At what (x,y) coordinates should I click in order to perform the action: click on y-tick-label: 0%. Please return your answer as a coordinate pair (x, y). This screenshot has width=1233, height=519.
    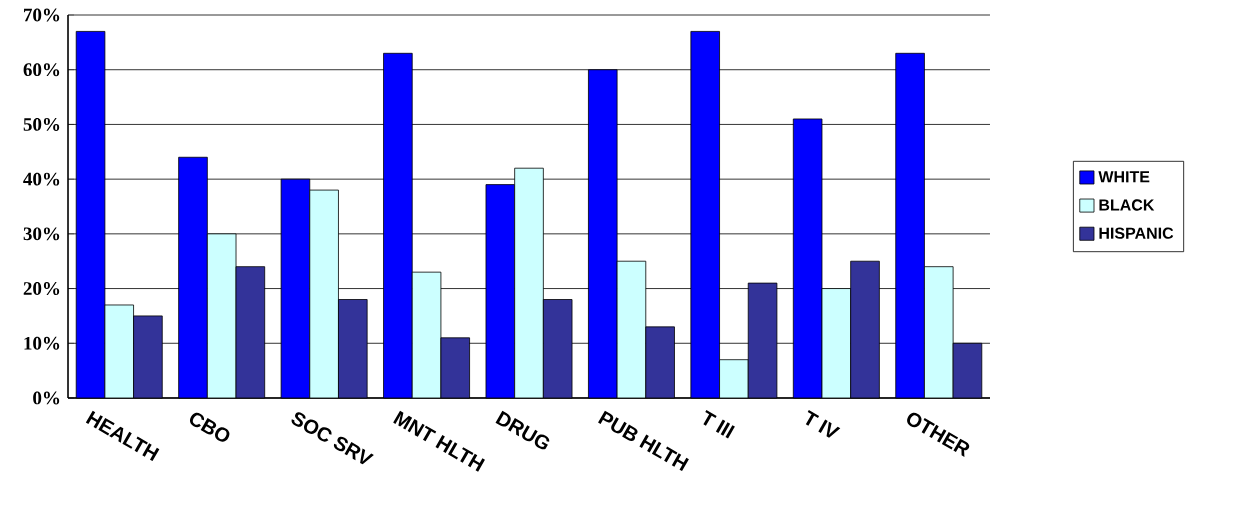
    Looking at the image, I should click on (46, 398).